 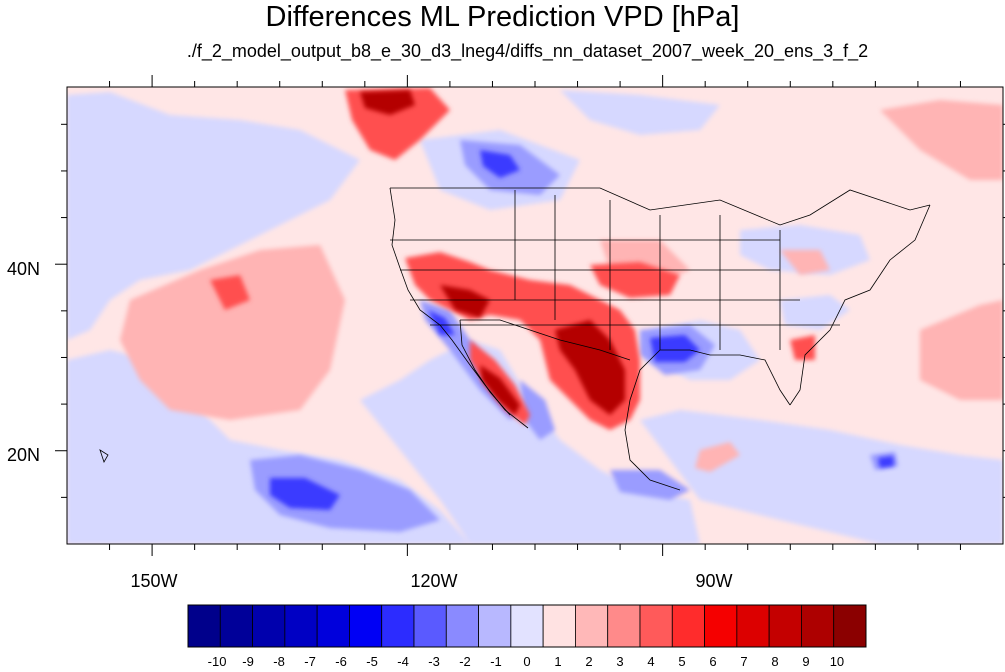 I want to click on colorbar-label: -1, so click(x=496, y=661).